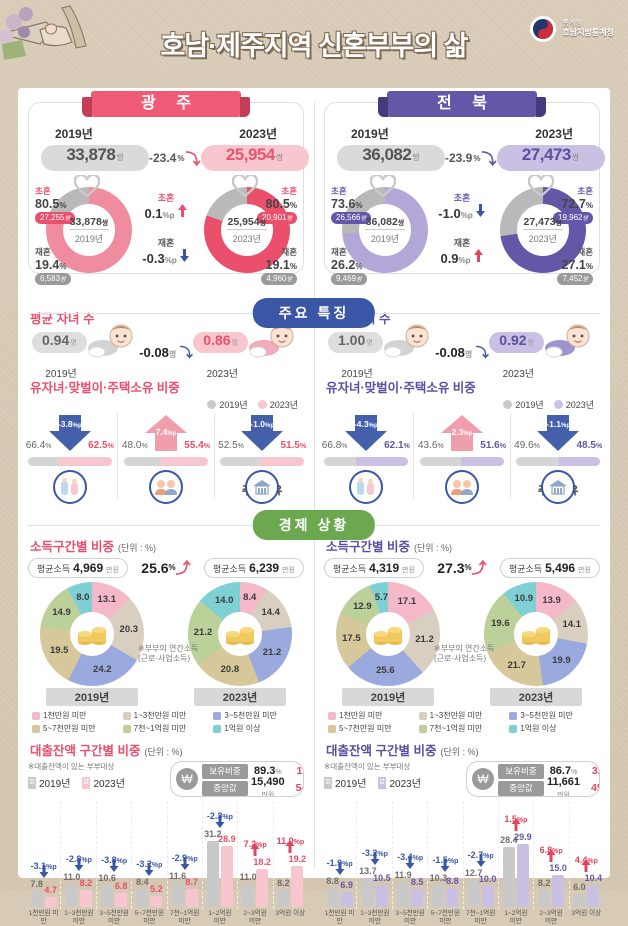 Image resolution: width=628 pixels, height=926 pixels. Describe the element at coordinates (462, 243) in the screenshot. I see `delta-re-label: 재혼` at that location.